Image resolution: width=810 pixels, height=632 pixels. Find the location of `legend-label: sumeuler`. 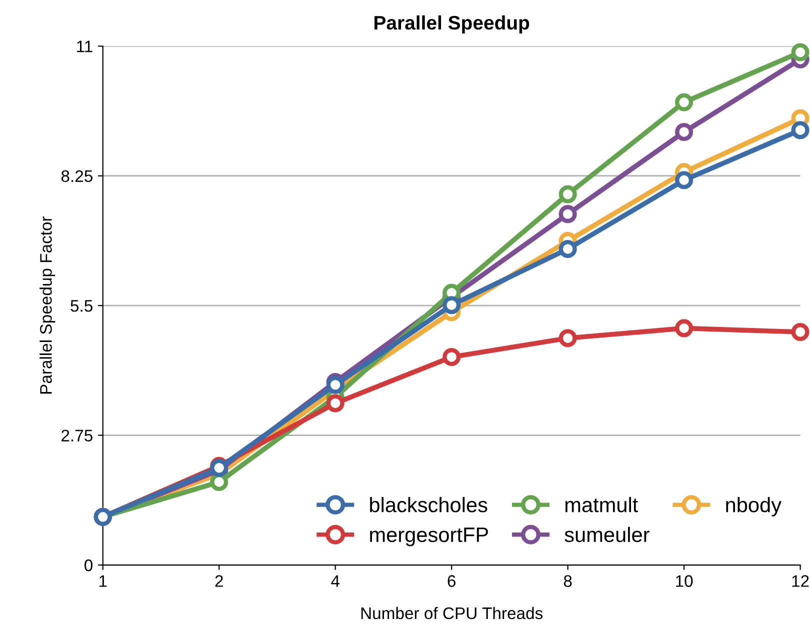

legend-label: sumeuler is located at coordinates (607, 534).